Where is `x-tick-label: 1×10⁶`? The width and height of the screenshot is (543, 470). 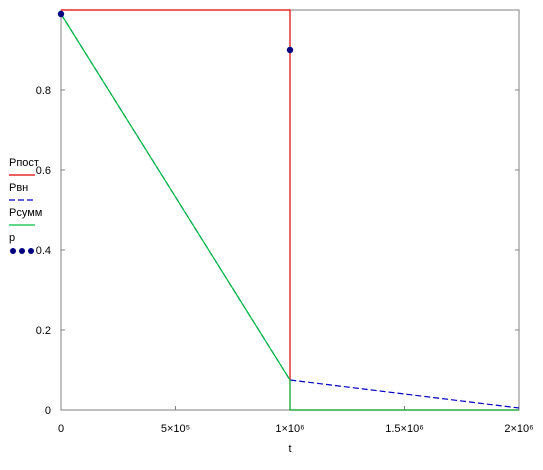 x-tick-label: 1×10⁶ is located at coordinates (289, 429).